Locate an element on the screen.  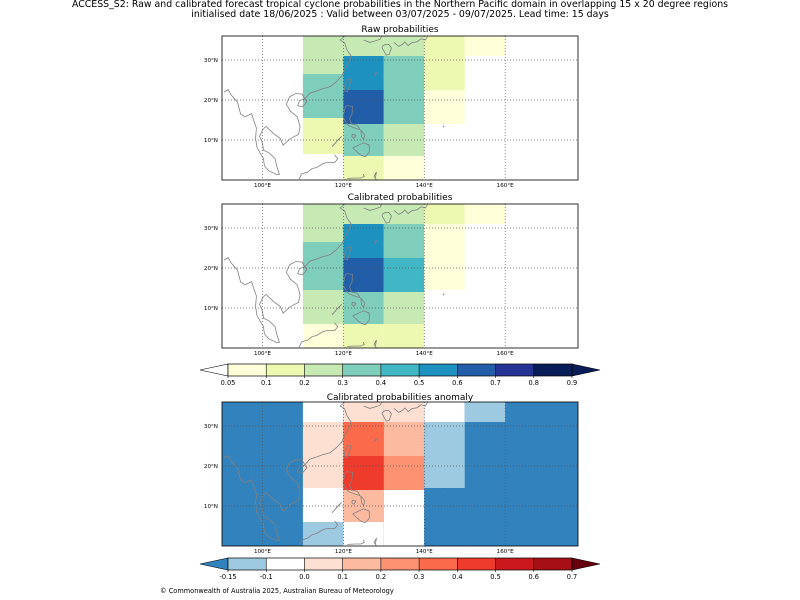
anomaly-colorbar-tick-label: 0.4 is located at coordinates (457, 577).